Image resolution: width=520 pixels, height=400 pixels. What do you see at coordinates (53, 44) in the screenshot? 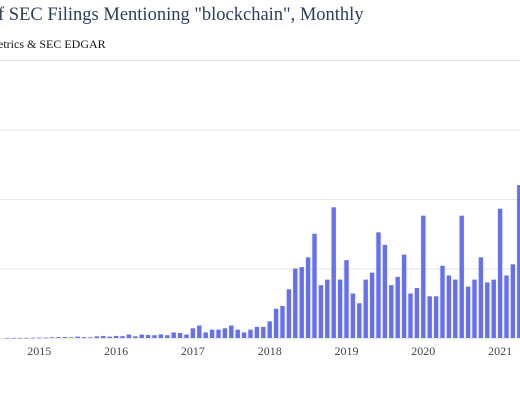
I see `chart-subtitle: etrics & SEC EDGAR` at bounding box center [53, 44].